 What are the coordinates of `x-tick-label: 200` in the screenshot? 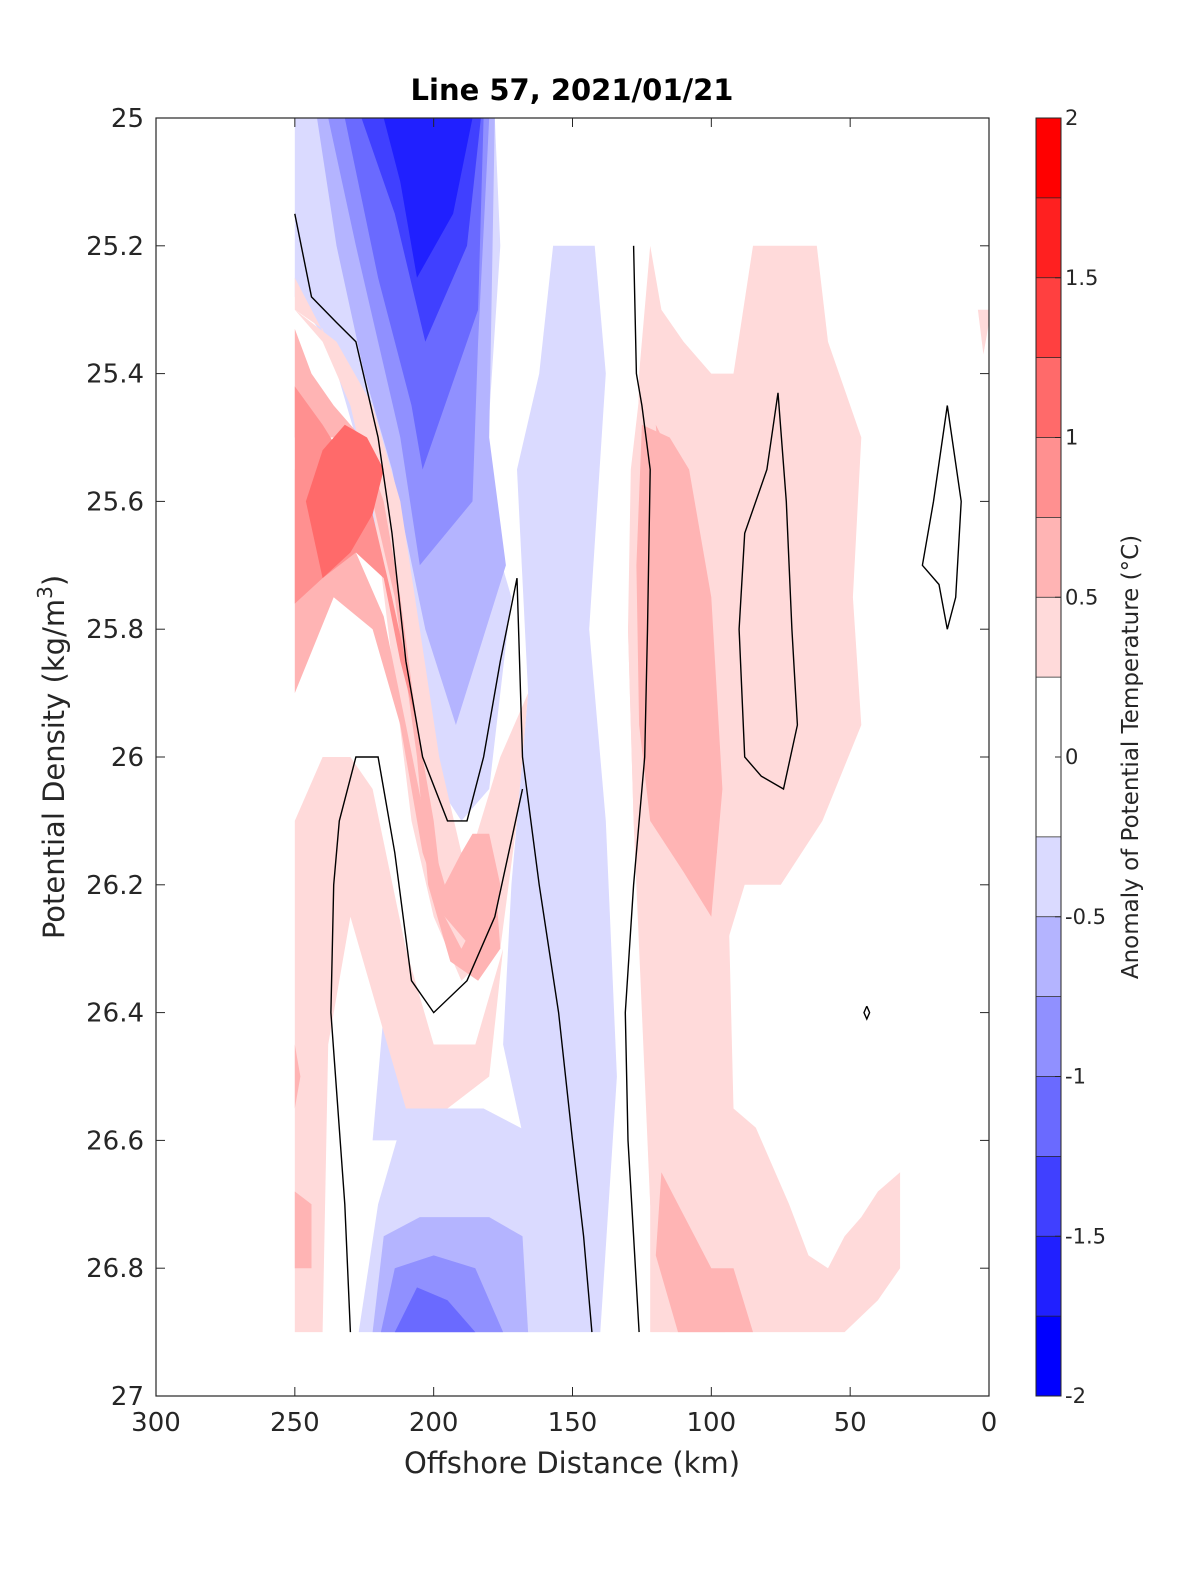 It's located at (434, 1423).